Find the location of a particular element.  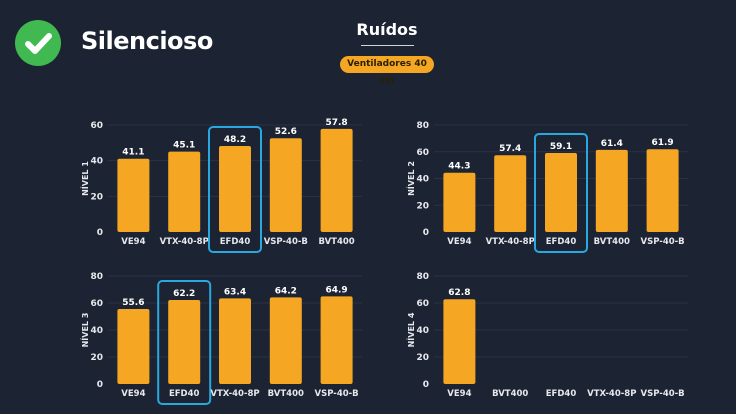

page-title: Silencioso is located at coordinates (147, 41).